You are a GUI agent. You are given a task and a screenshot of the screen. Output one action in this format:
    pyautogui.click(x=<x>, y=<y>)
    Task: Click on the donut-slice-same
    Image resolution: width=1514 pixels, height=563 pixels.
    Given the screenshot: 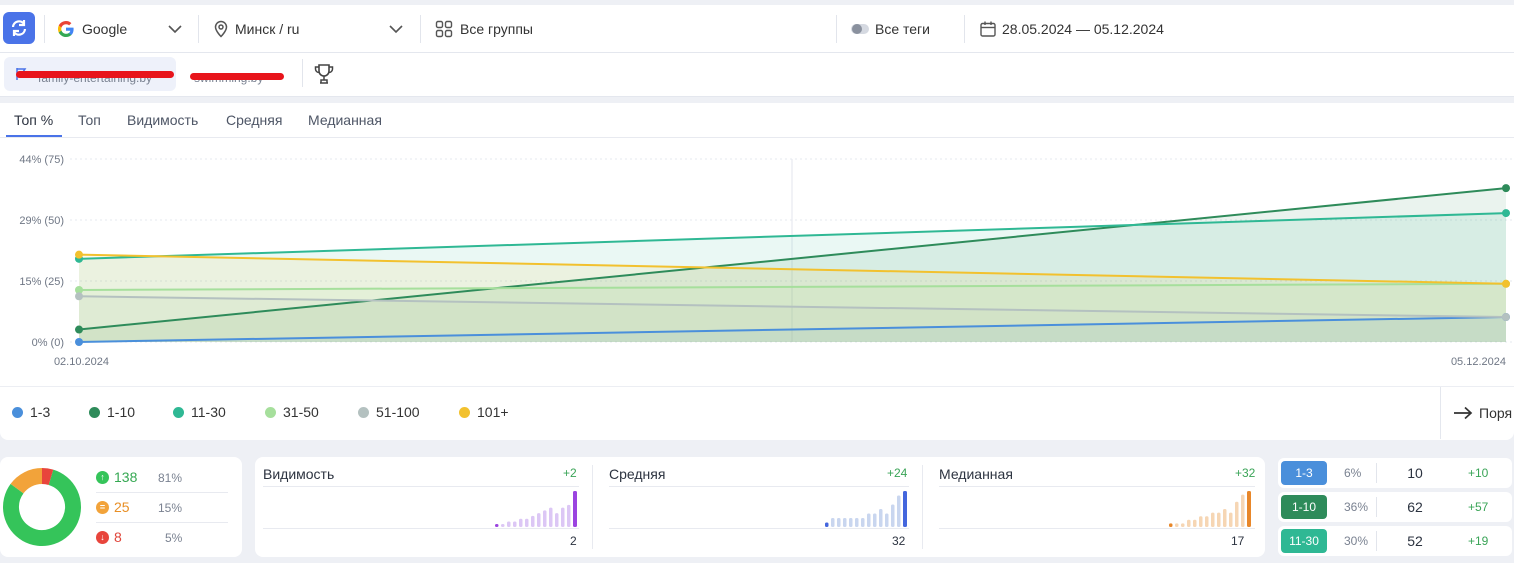 What is the action you would take?
    pyautogui.click(x=26, y=481)
    